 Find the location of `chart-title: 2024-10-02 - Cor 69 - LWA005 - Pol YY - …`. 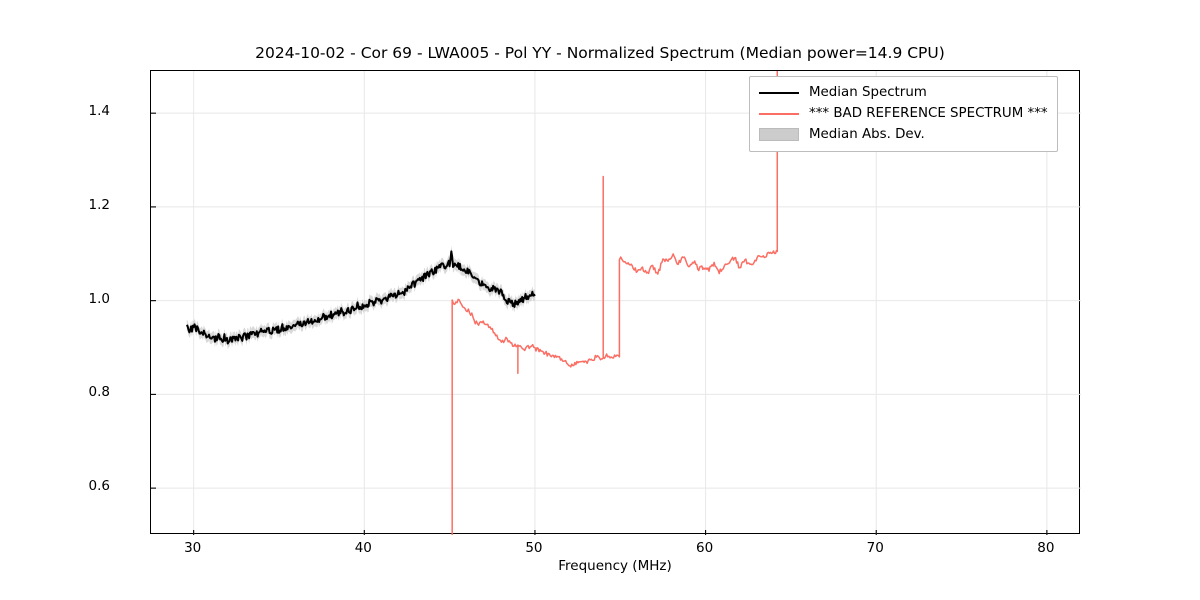

chart-title: 2024-10-02 - Cor 69 - LWA005 - Pol YY - … is located at coordinates (600, 53).